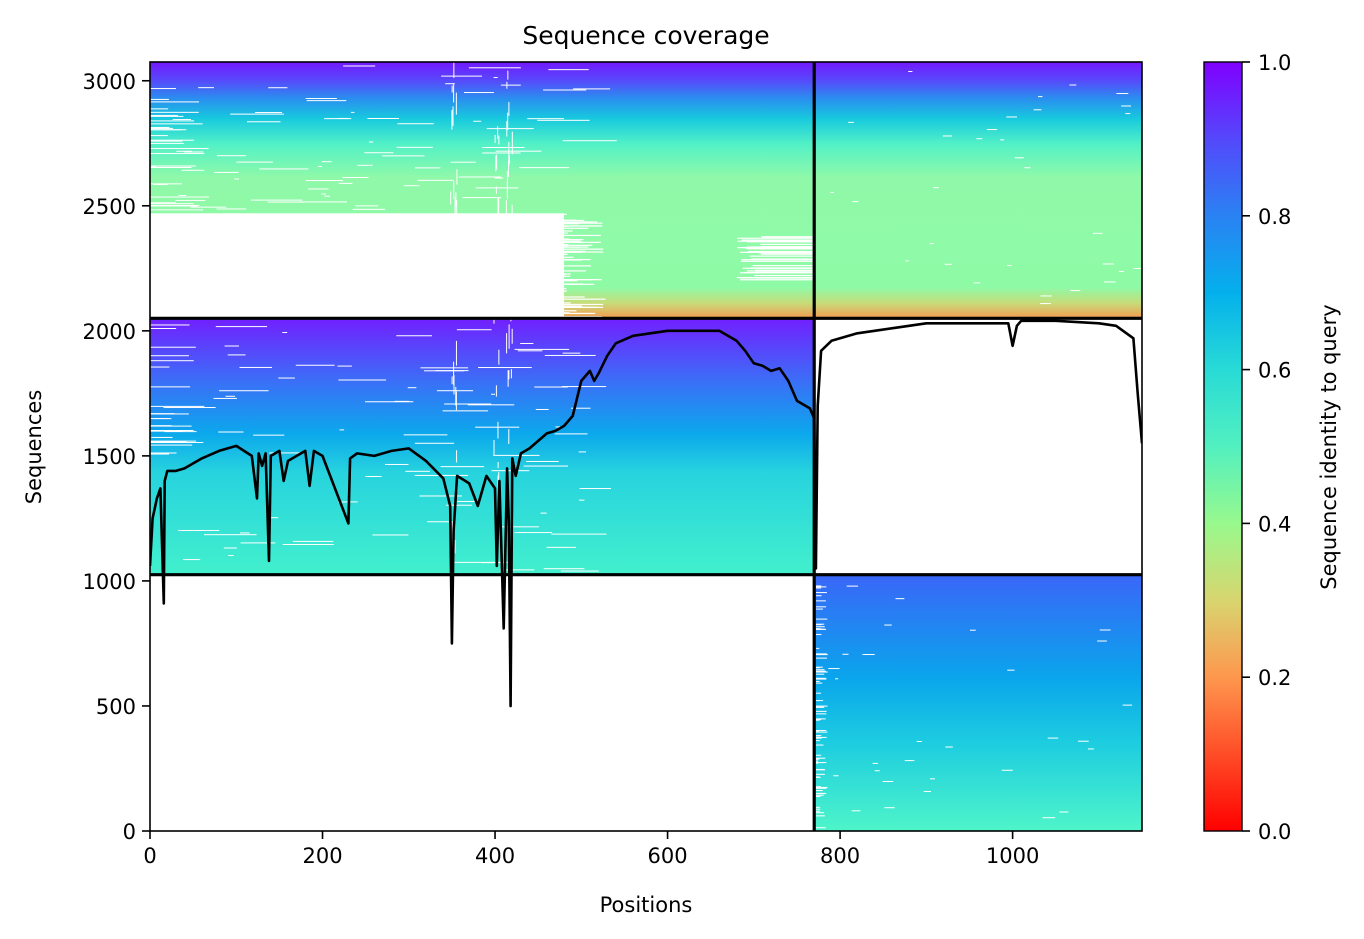  I want to click on colorbar-tick-label: 0.0, so click(1274, 832).